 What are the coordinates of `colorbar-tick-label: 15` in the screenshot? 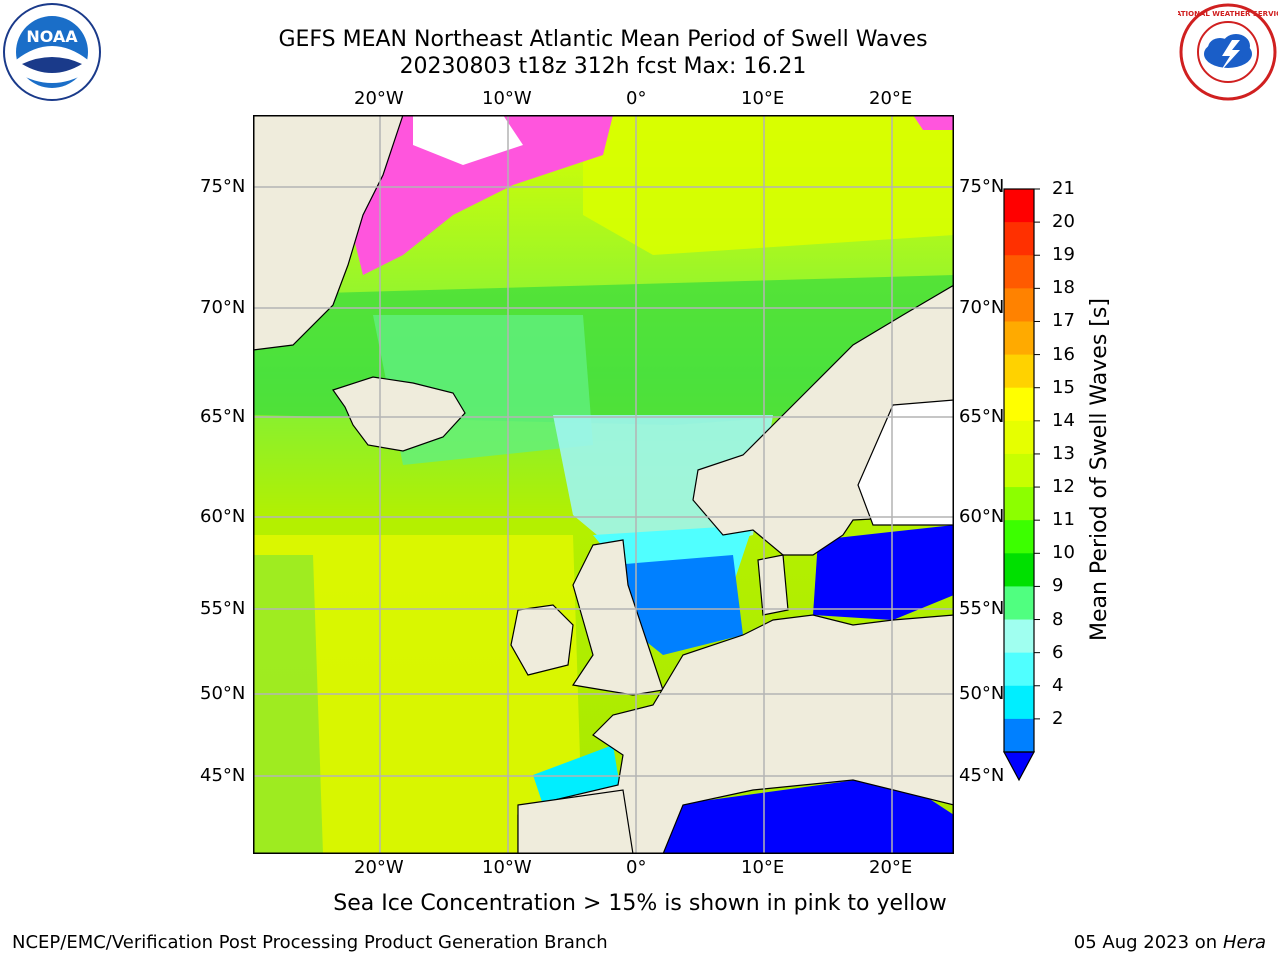 It's located at (1063, 387).